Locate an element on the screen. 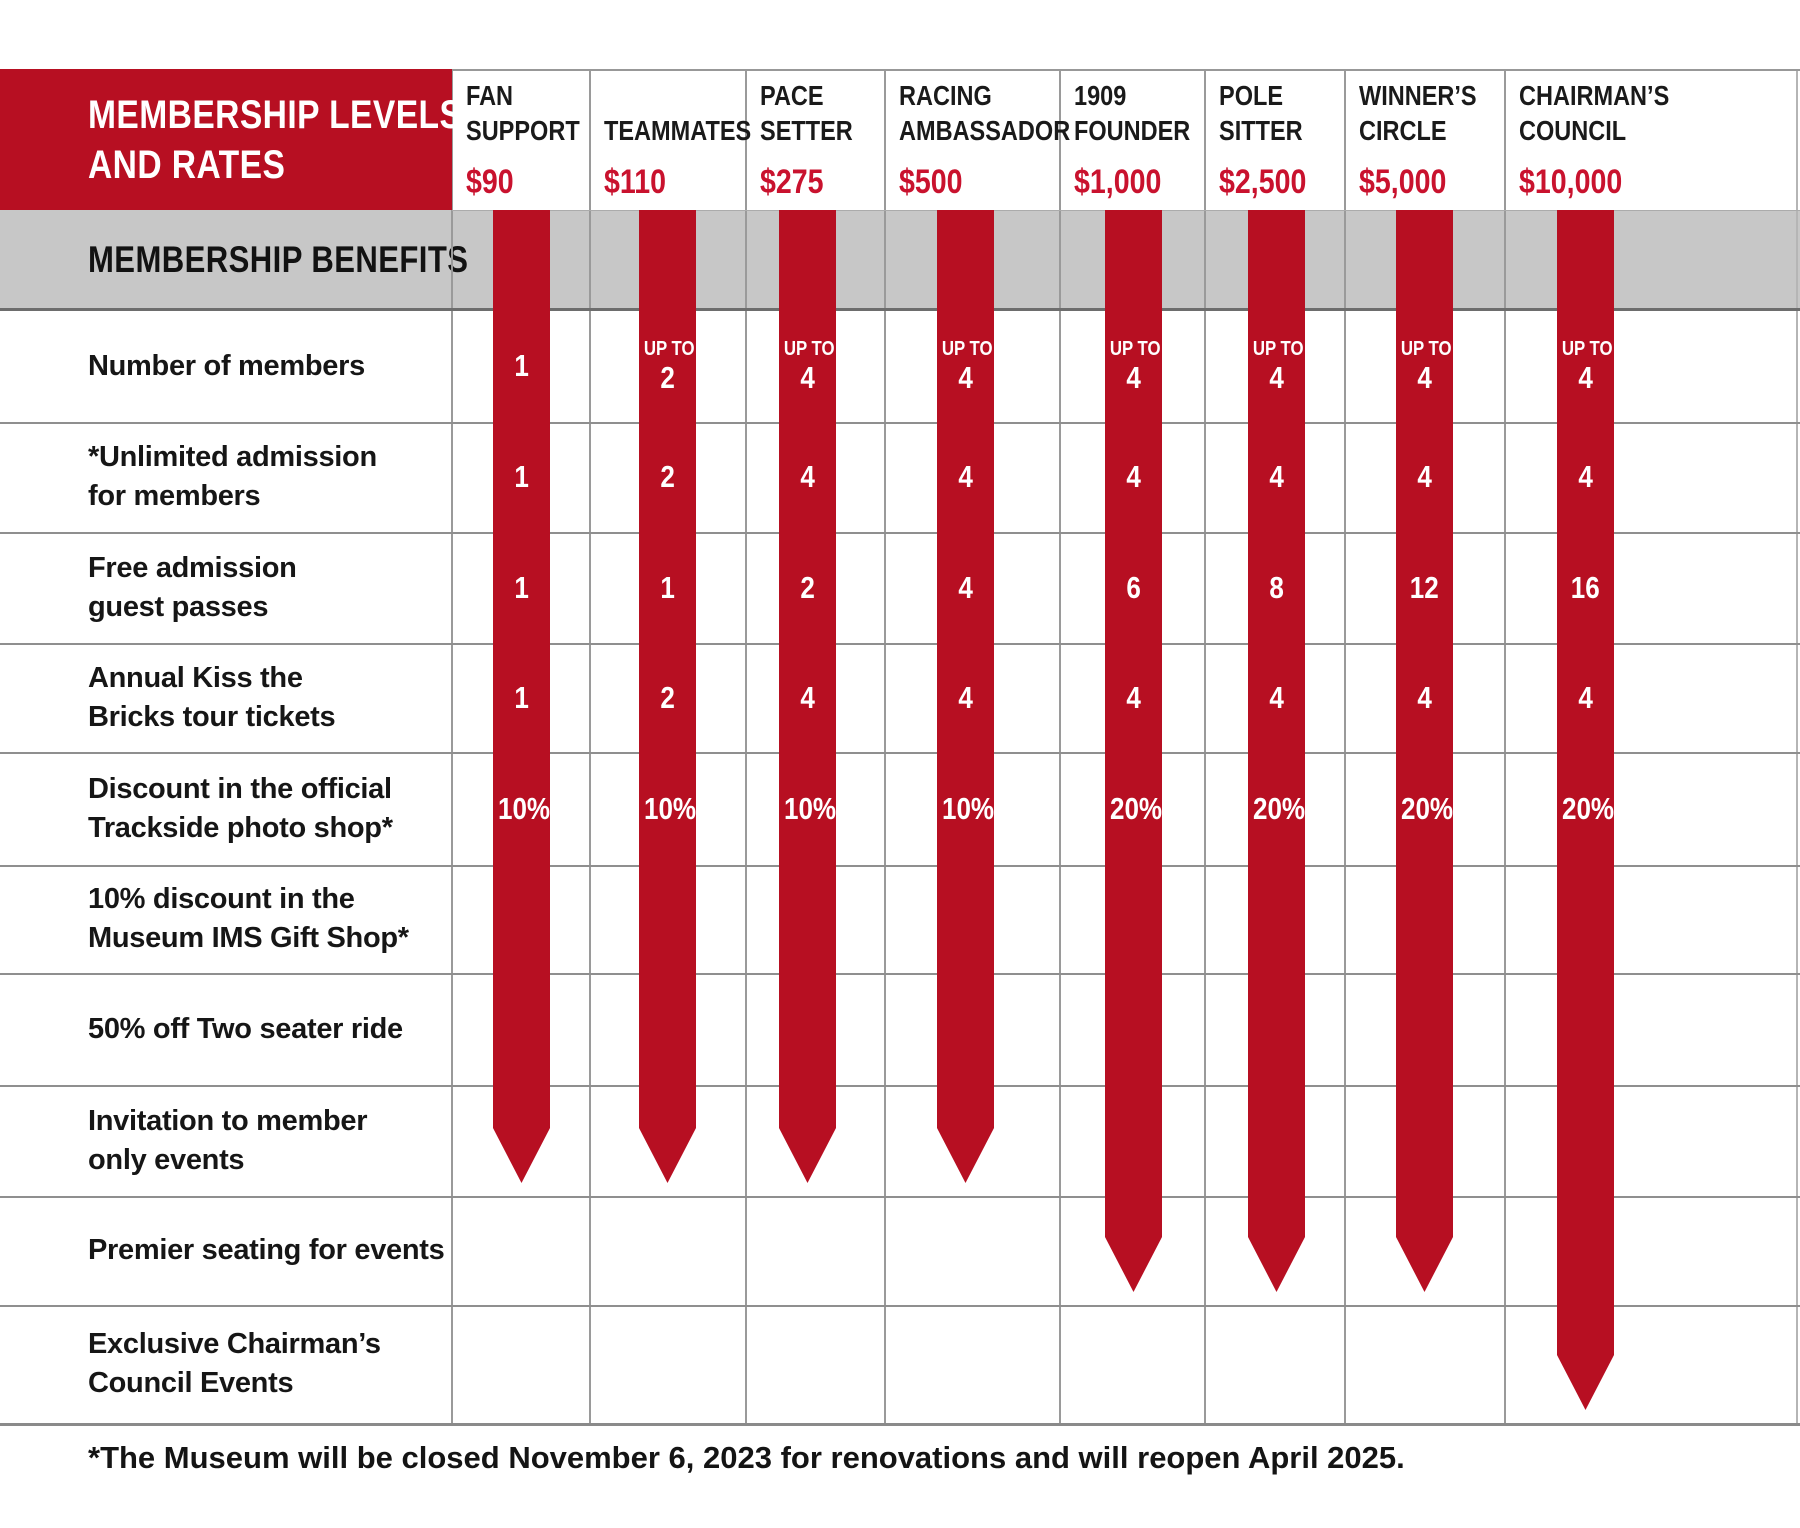 Image resolution: width=1800 pixels, height=1528 pixels. membership-benefits-band: MEMBERSHIP BENEFITS is located at coordinates (900, 260).